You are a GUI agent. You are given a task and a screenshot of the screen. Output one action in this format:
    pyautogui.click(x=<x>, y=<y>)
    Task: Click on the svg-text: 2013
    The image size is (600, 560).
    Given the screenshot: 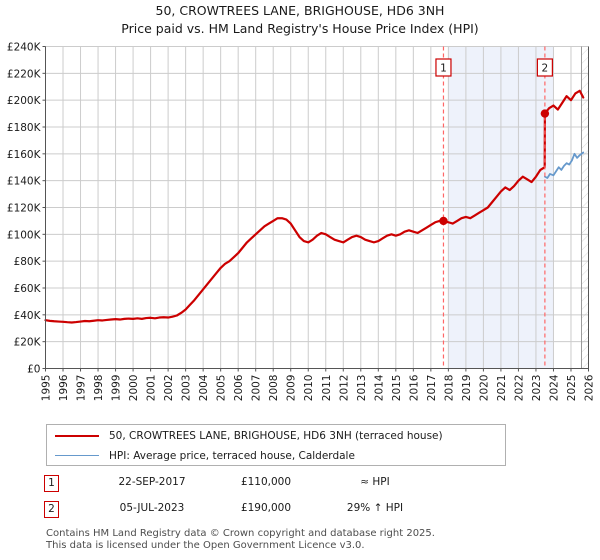 What is the action you would take?
    pyautogui.click(x=362, y=388)
    